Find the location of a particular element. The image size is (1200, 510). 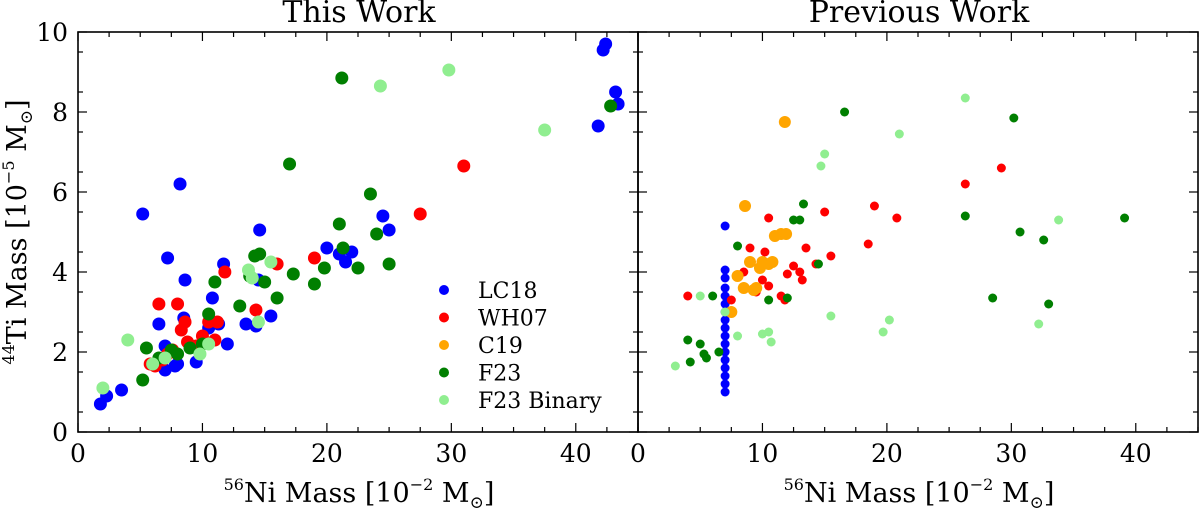

y-tick-label: 0 is located at coordinates (60, 432).